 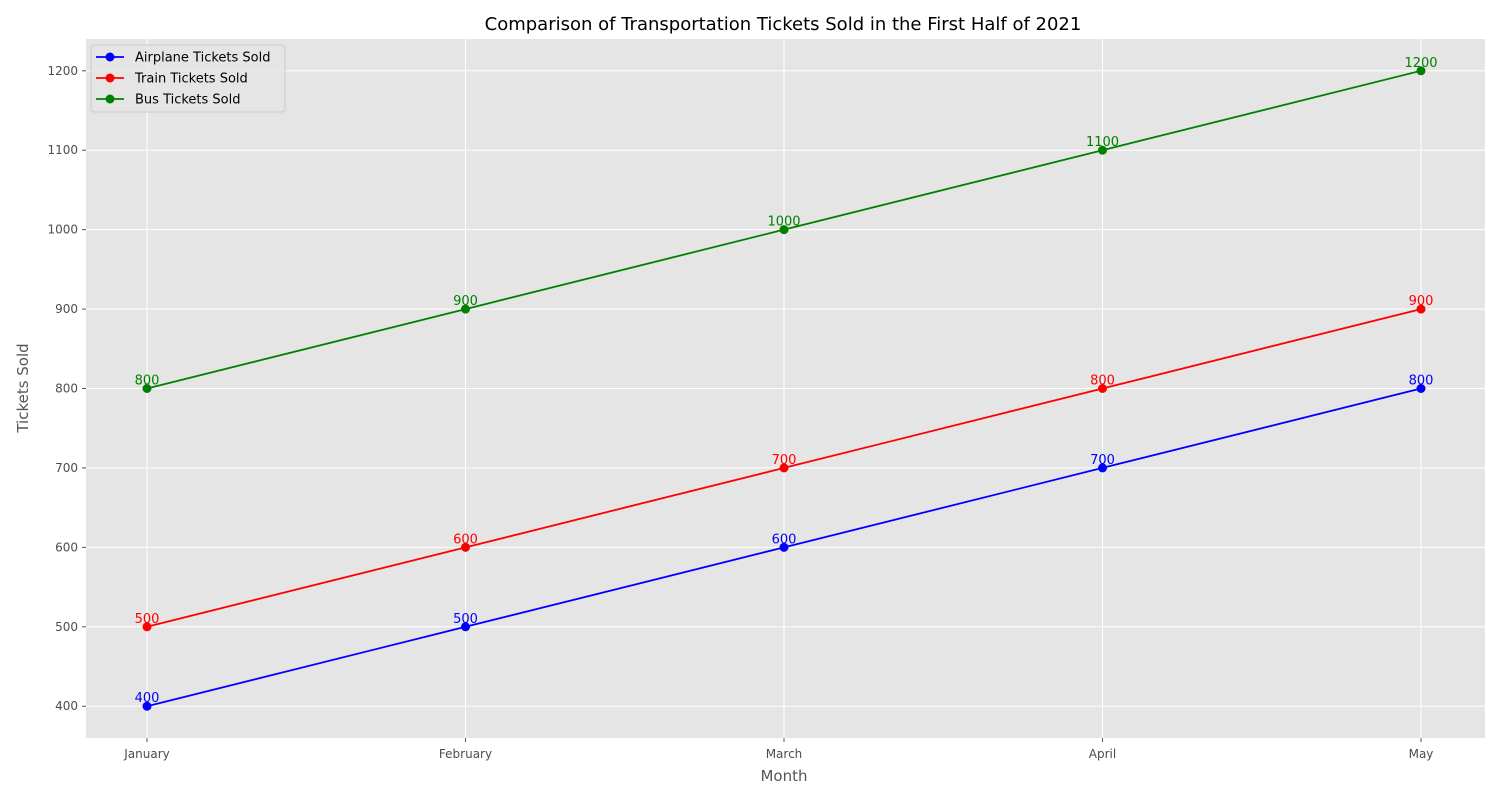 What do you see at coordinates (66, 389) in the screenshot?
I see `y-tick-label: 800` at bounding box center [66, 389].